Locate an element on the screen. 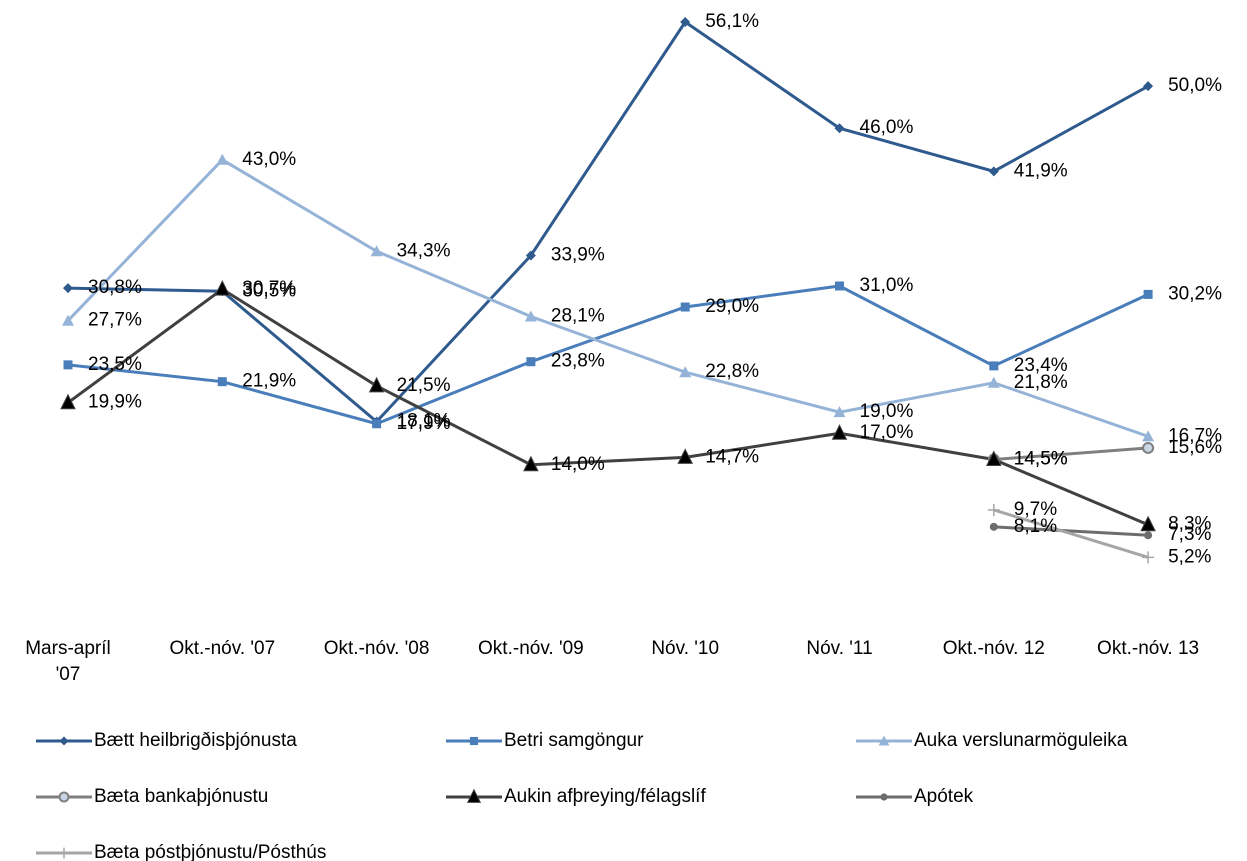  data-label: 23,4% is located at coordinates (1041, 365).